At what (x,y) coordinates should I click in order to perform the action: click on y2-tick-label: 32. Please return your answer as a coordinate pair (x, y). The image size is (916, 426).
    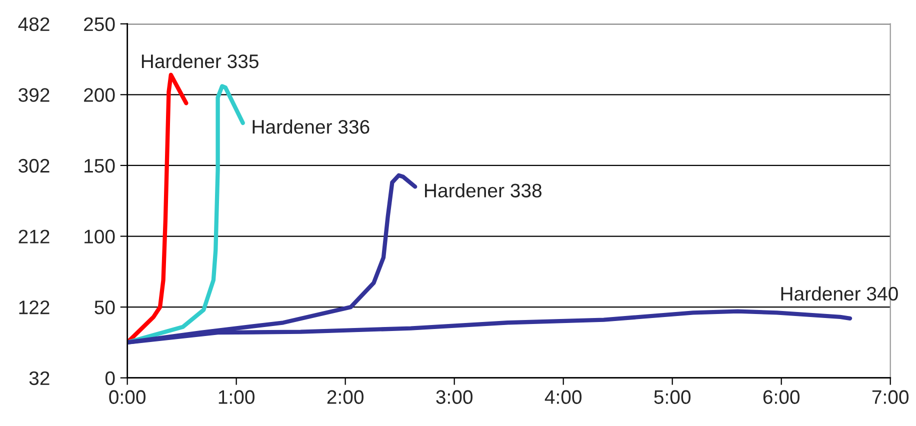
    Looking at the image, I should click on (39, 378).